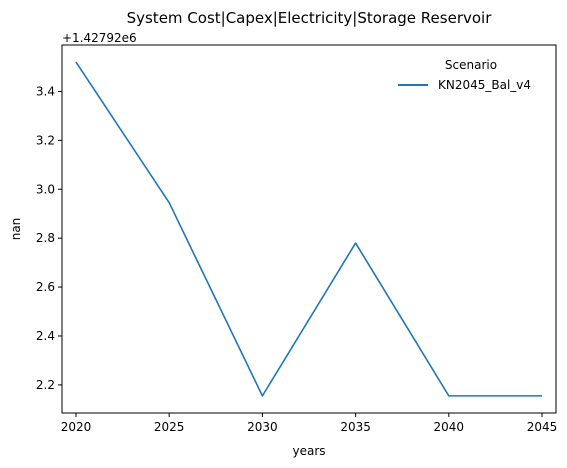 The width and height of the screenshot is (567, 468). I want to click on legend: Scenario KN2045_Bal_v4, so click(464, 75).